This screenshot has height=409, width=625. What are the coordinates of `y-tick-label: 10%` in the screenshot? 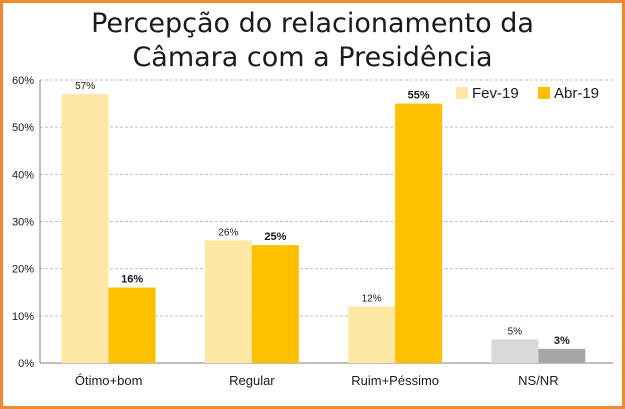 It's located at (23, 317).